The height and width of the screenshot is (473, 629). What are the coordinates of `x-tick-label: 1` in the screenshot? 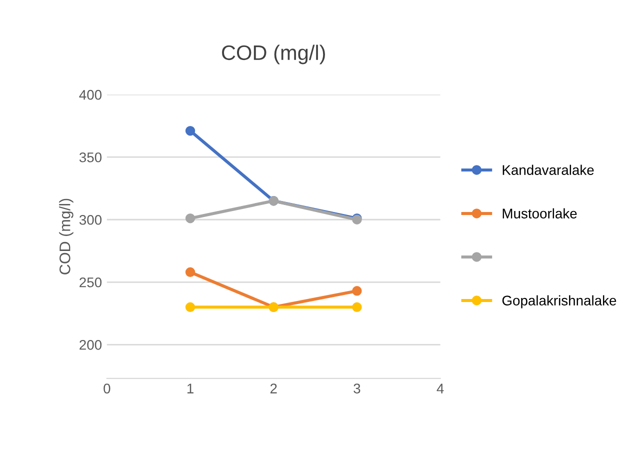 It's located at (190, 389).